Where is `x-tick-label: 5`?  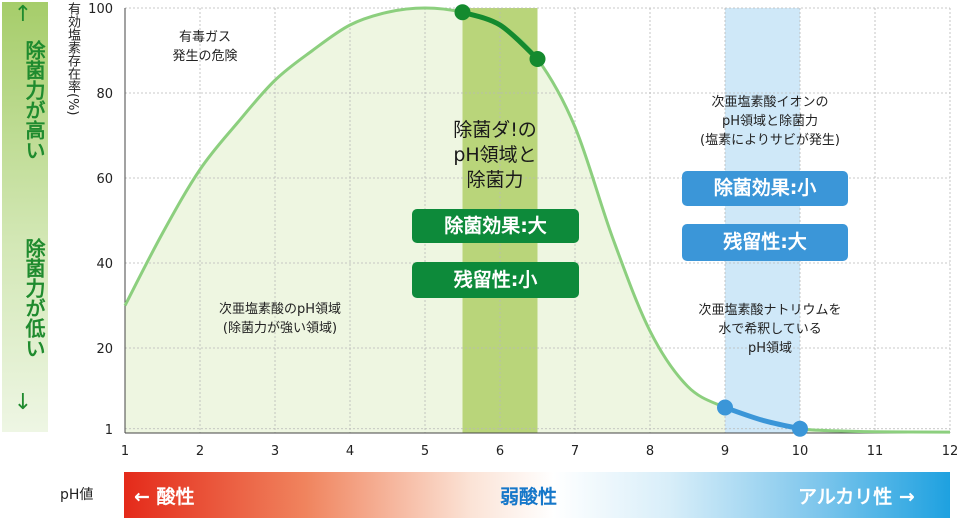 x-tick-label: 5 is located at coordinates (425, 451).